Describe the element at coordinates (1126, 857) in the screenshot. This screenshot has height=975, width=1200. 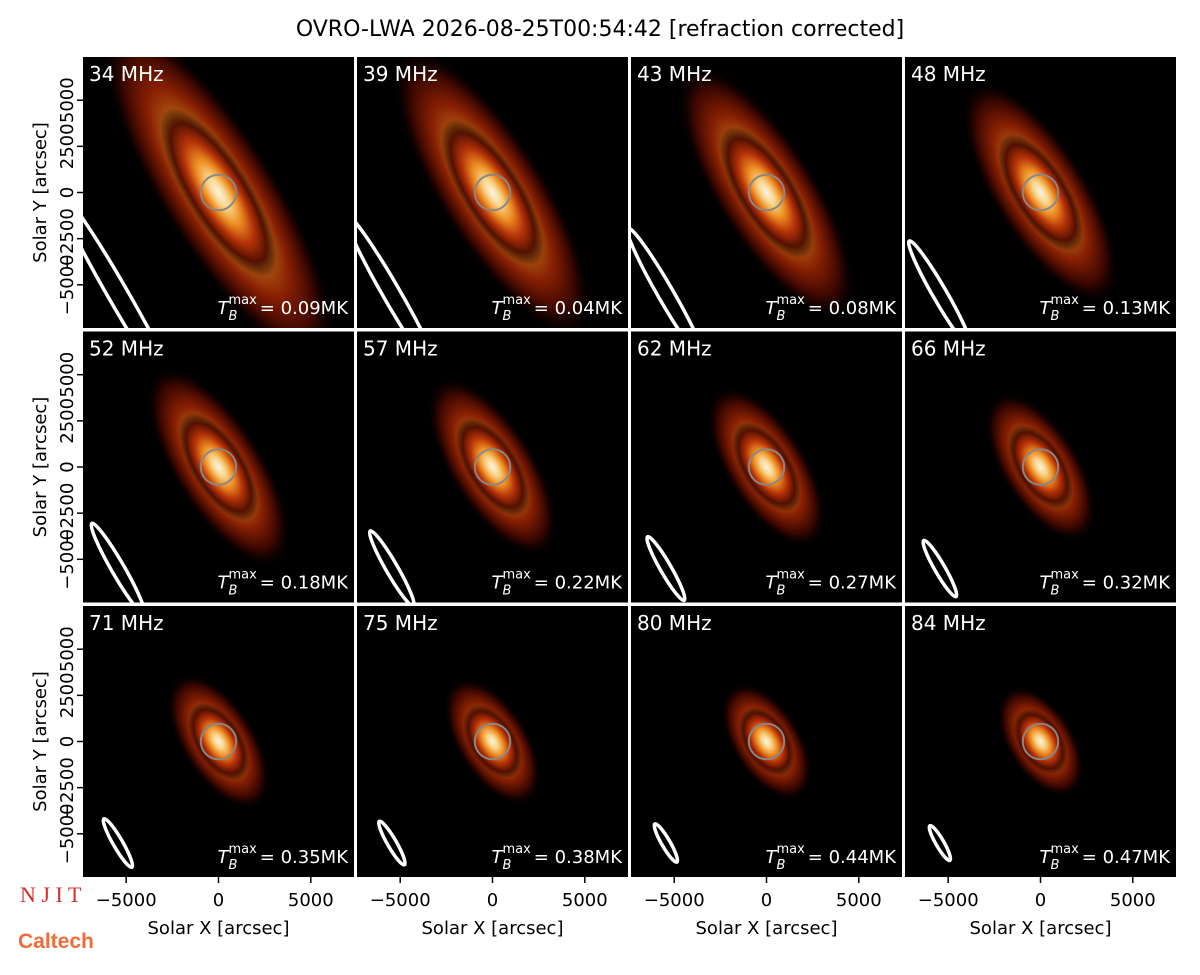
I see `tb-value: = 0.47MK` at that location.